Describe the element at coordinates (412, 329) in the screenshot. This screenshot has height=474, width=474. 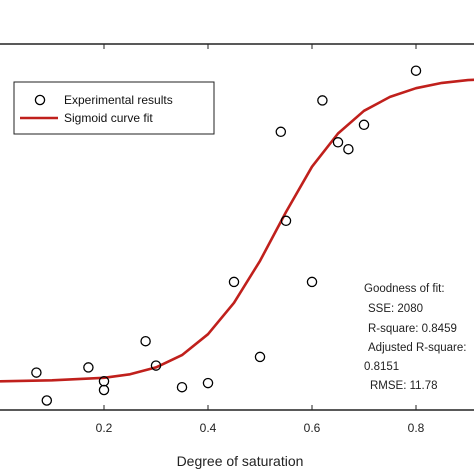
I see `gof-line: R-square: 0.8459` at that location.